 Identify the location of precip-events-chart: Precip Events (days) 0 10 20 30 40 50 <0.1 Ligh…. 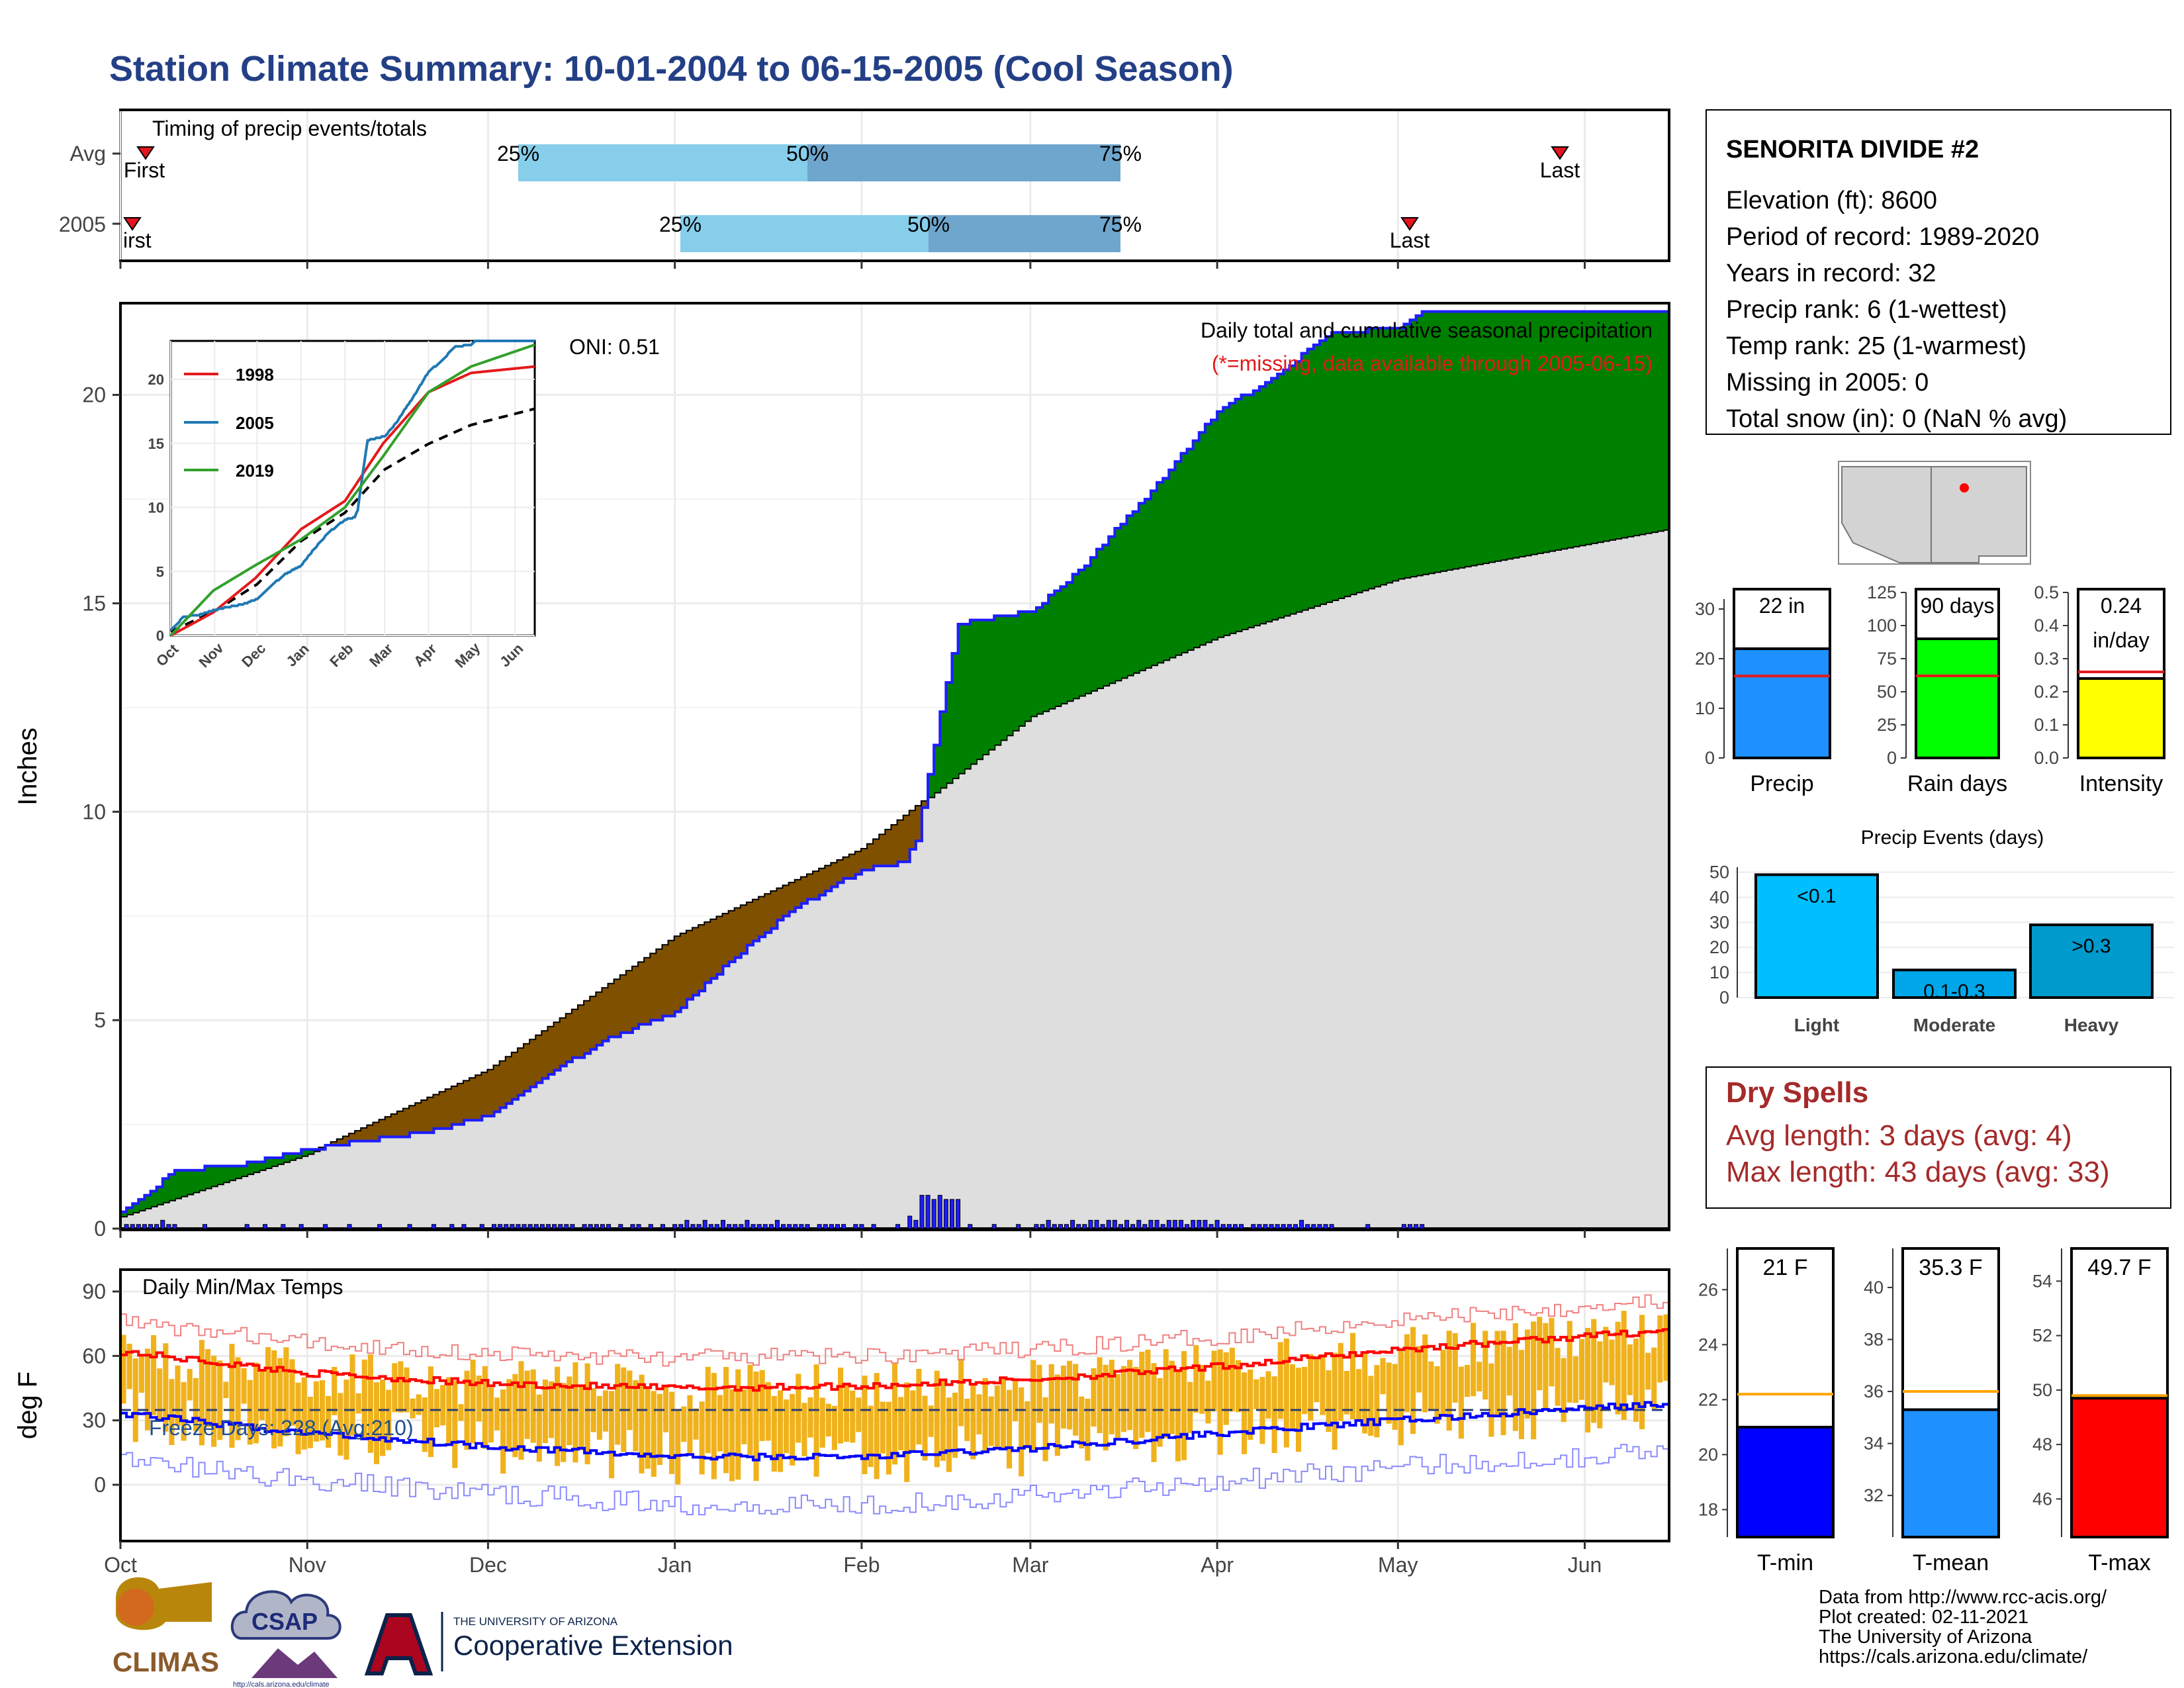
(1942, 931).